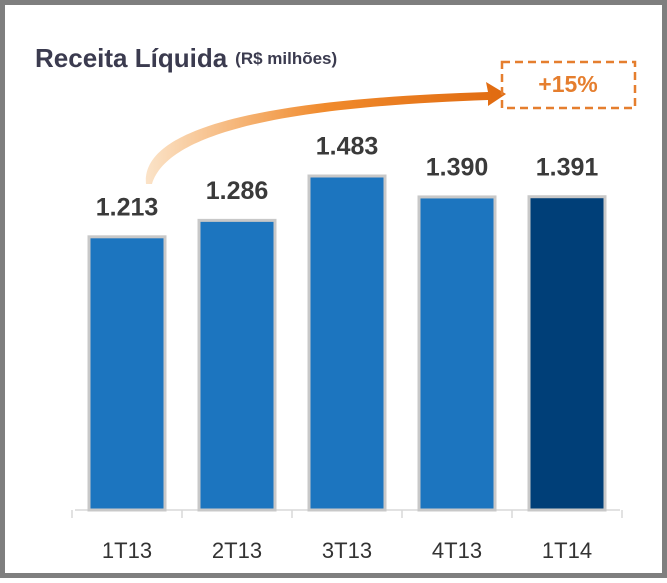 The height and width of the screenshot is (583, 667). I want to click on annotation: +15%, so click(567, 84).